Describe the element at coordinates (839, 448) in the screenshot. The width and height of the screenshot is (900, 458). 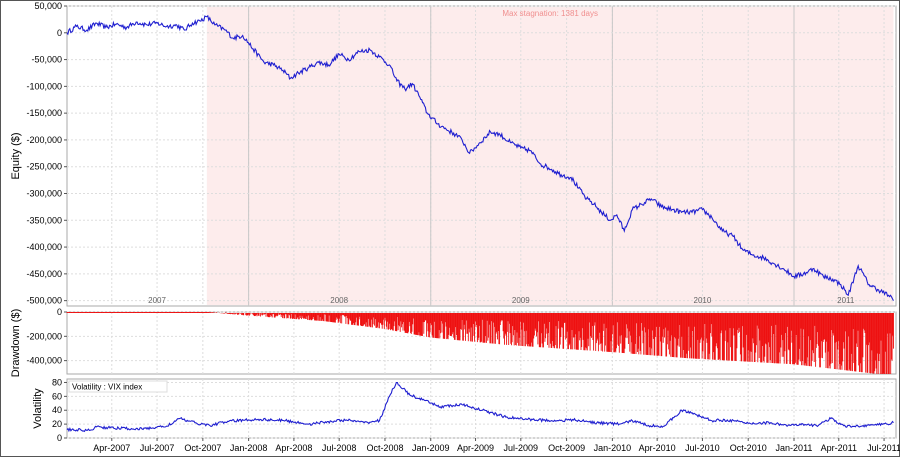
I see `x-tick-label: Apr-2011` at that location.